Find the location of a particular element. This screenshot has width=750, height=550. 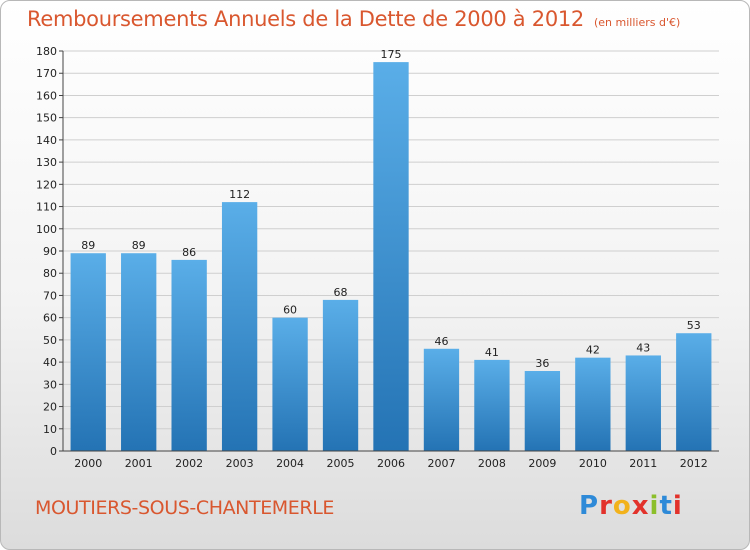

y-tick-label: 170 is located at coordinates (46, 73).